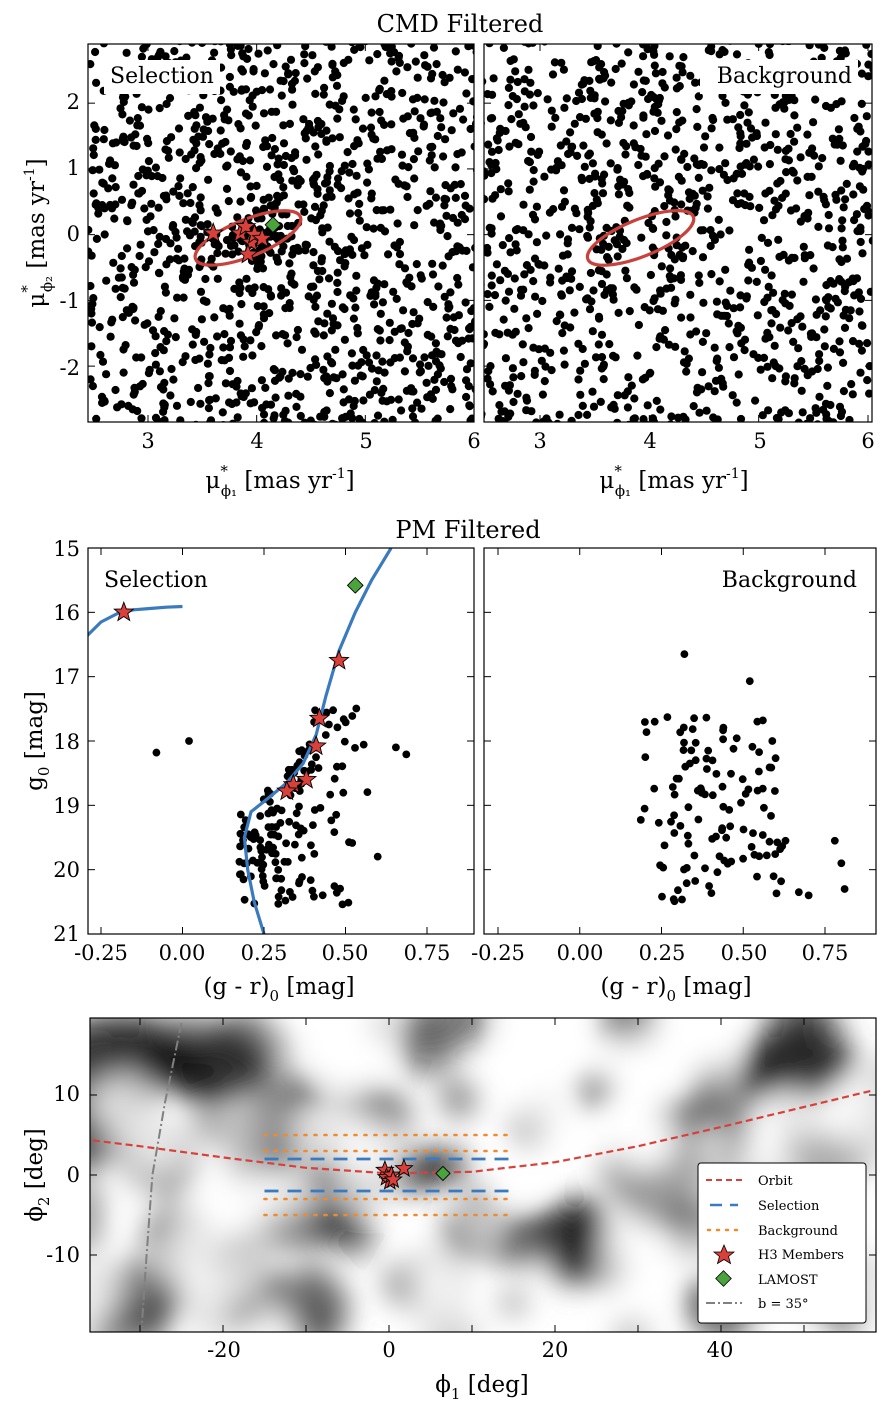  Describe the element at coordinates (66, 742) in the screenshot. I see `ytick-label: 18` at that location.